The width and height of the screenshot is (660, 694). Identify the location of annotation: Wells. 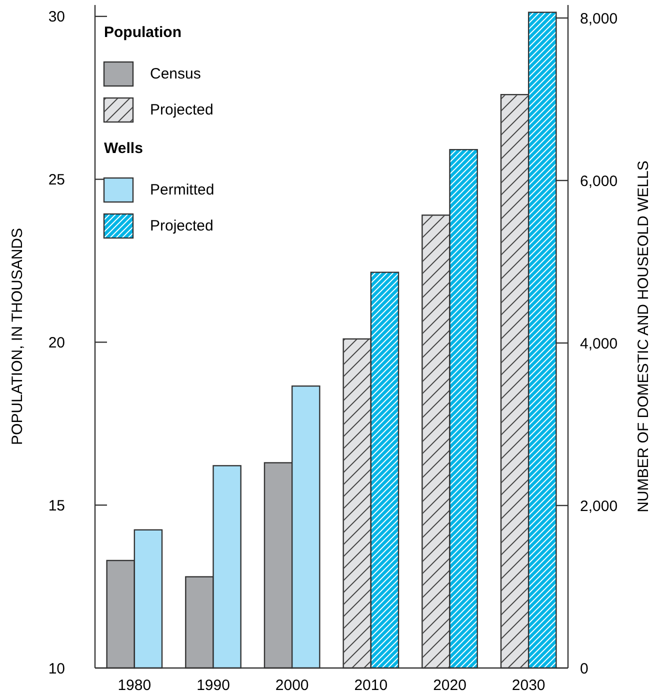
(123, 148).